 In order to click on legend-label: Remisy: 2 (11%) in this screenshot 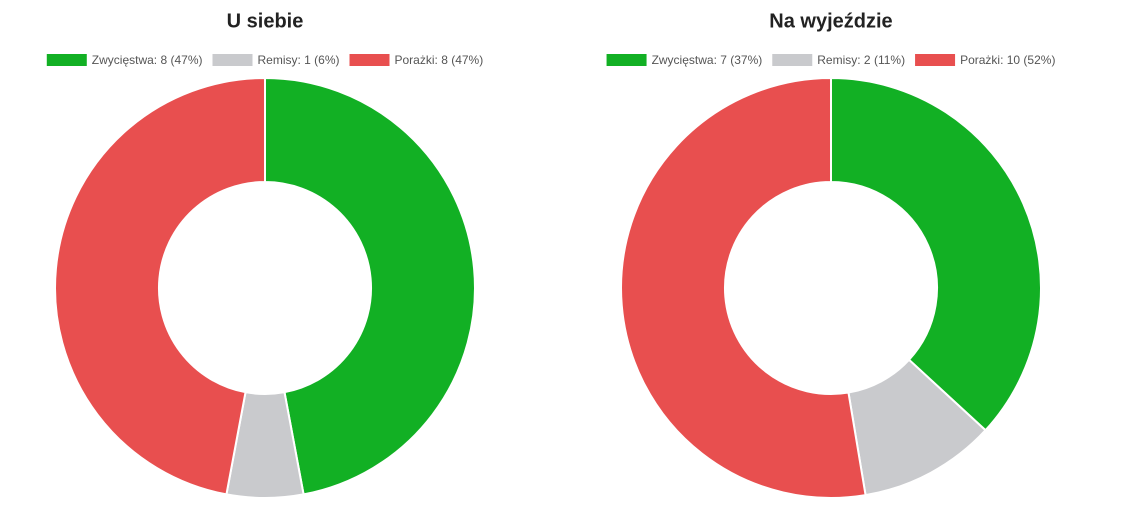, I will do `click(861, 60)`.